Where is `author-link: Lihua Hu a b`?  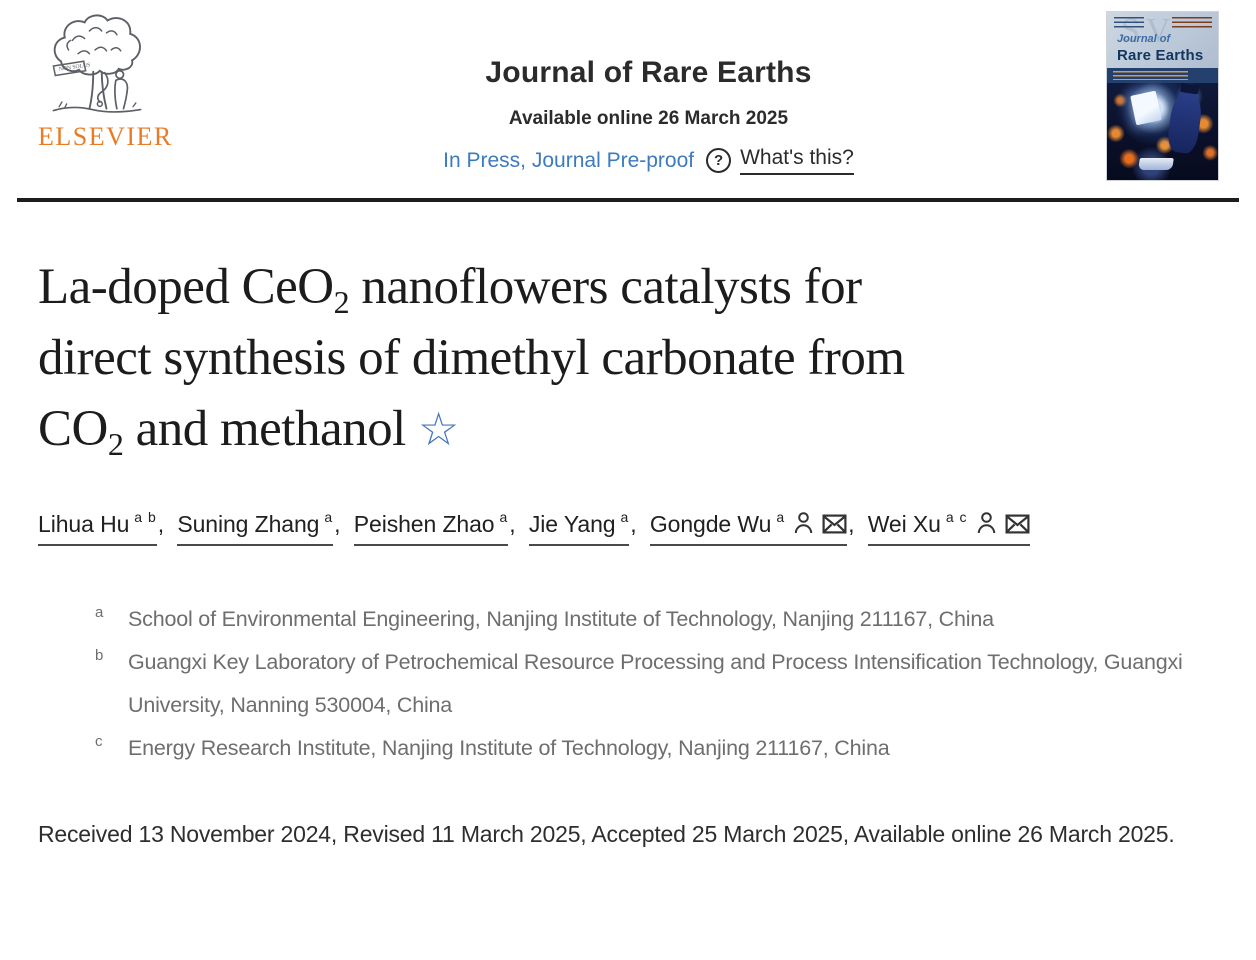 author-link: Lihua Hu a b is located at coordinates (97, 527).